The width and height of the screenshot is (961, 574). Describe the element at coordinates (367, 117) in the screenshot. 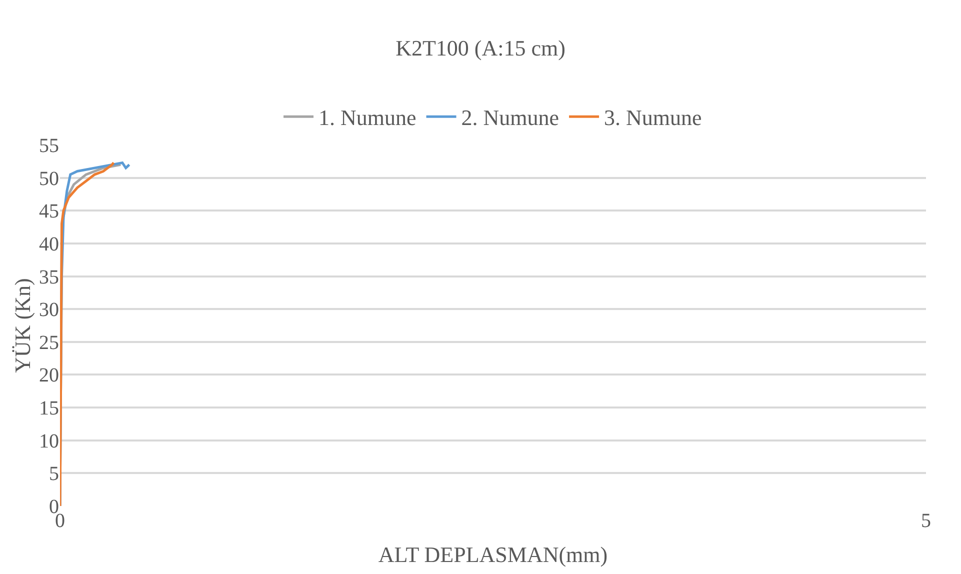

I see `legend-label: 1. Numune` at that location.